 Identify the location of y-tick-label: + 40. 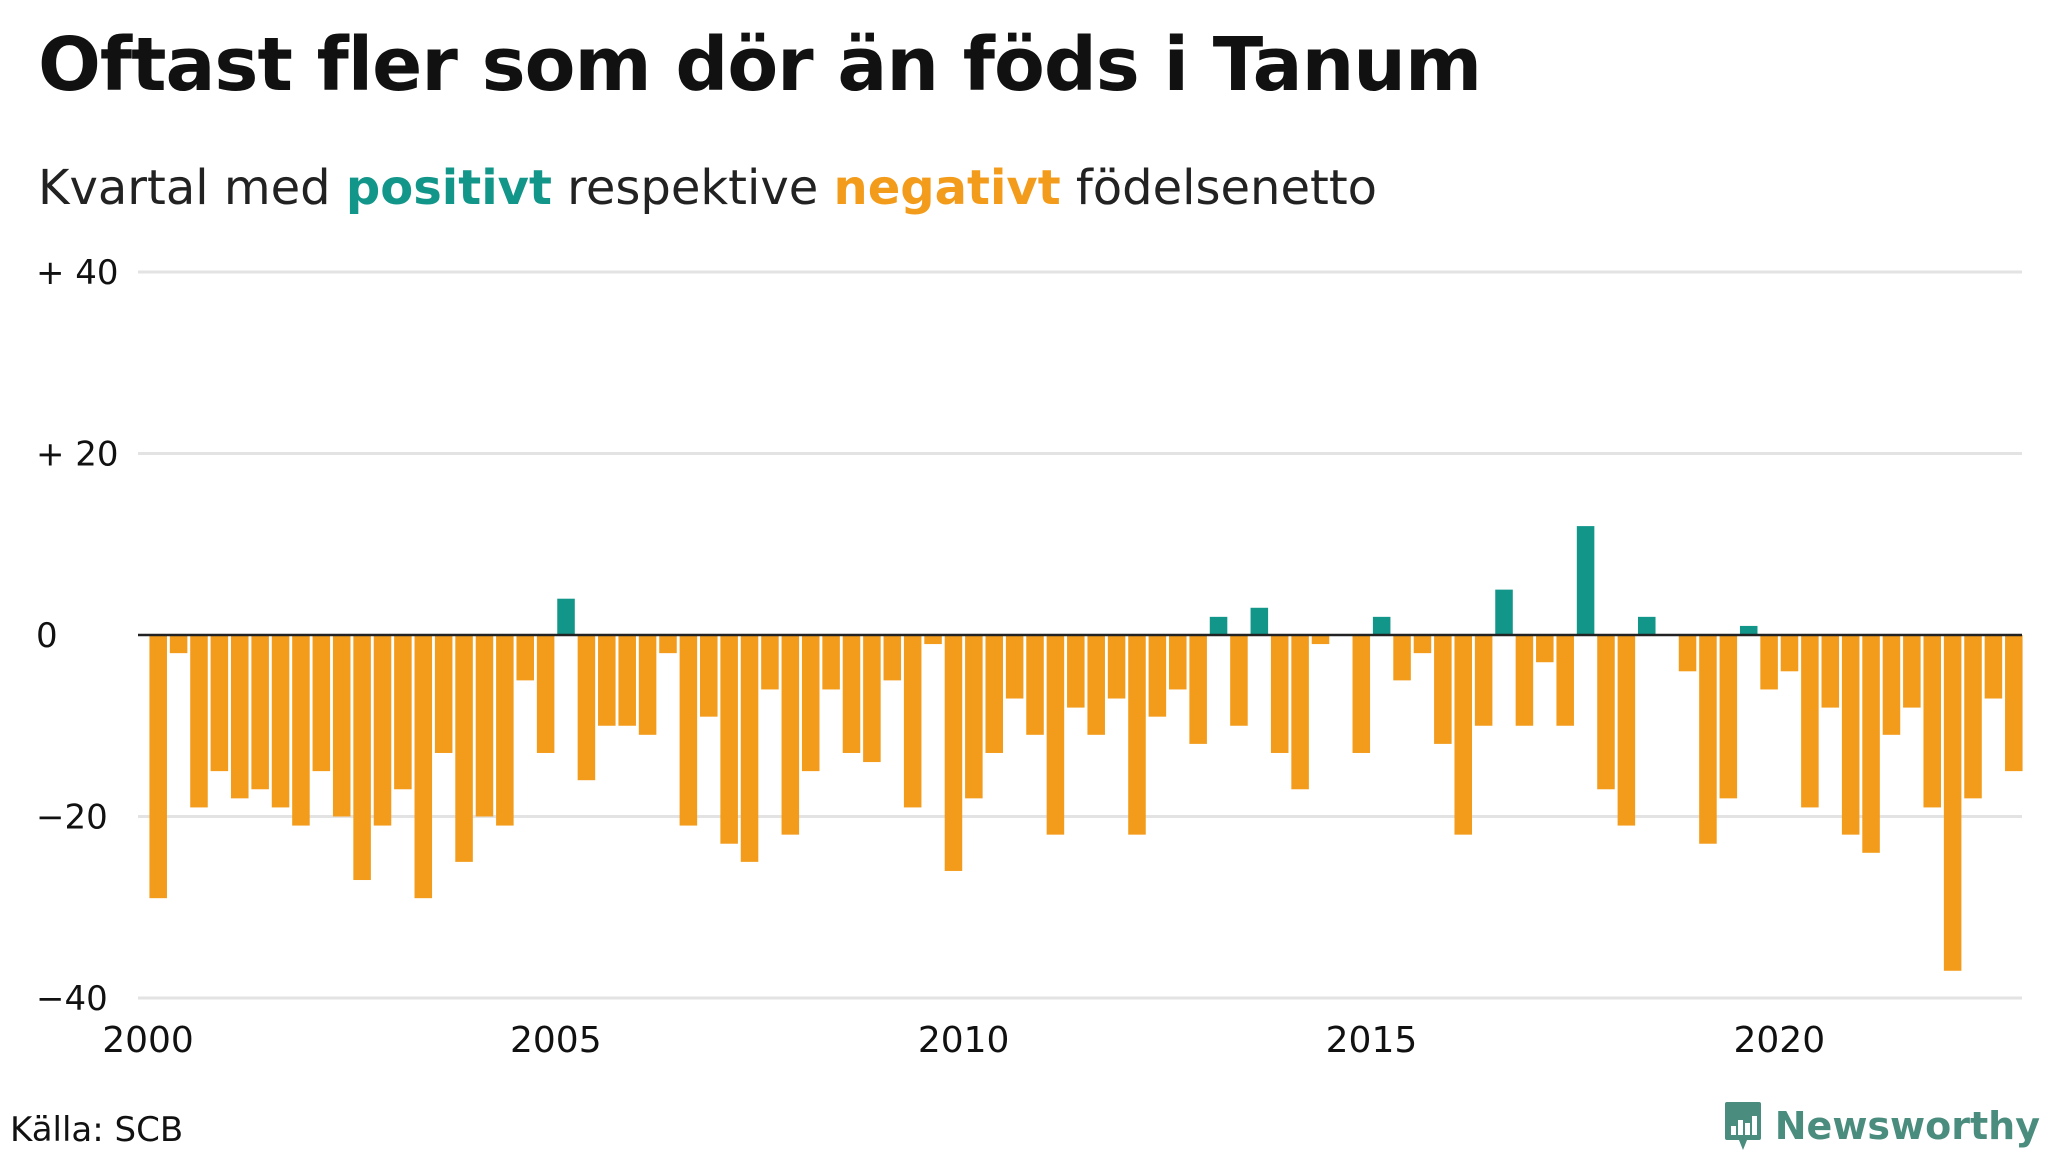
(77, 273).